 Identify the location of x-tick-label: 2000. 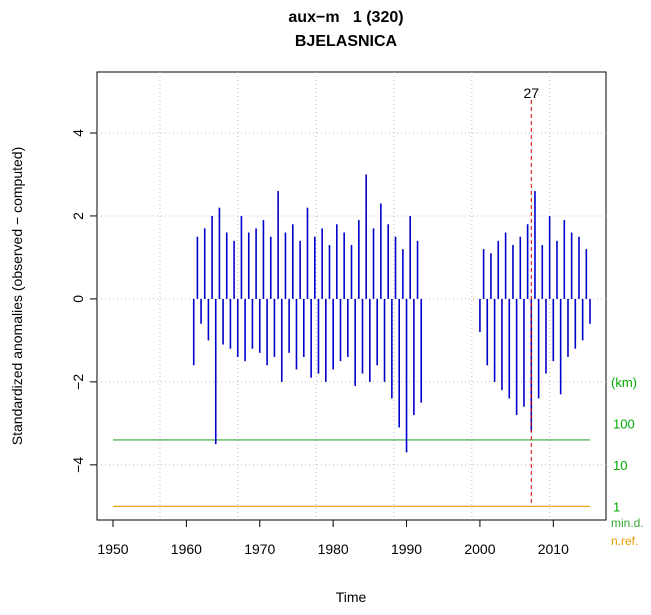
(479, 549).